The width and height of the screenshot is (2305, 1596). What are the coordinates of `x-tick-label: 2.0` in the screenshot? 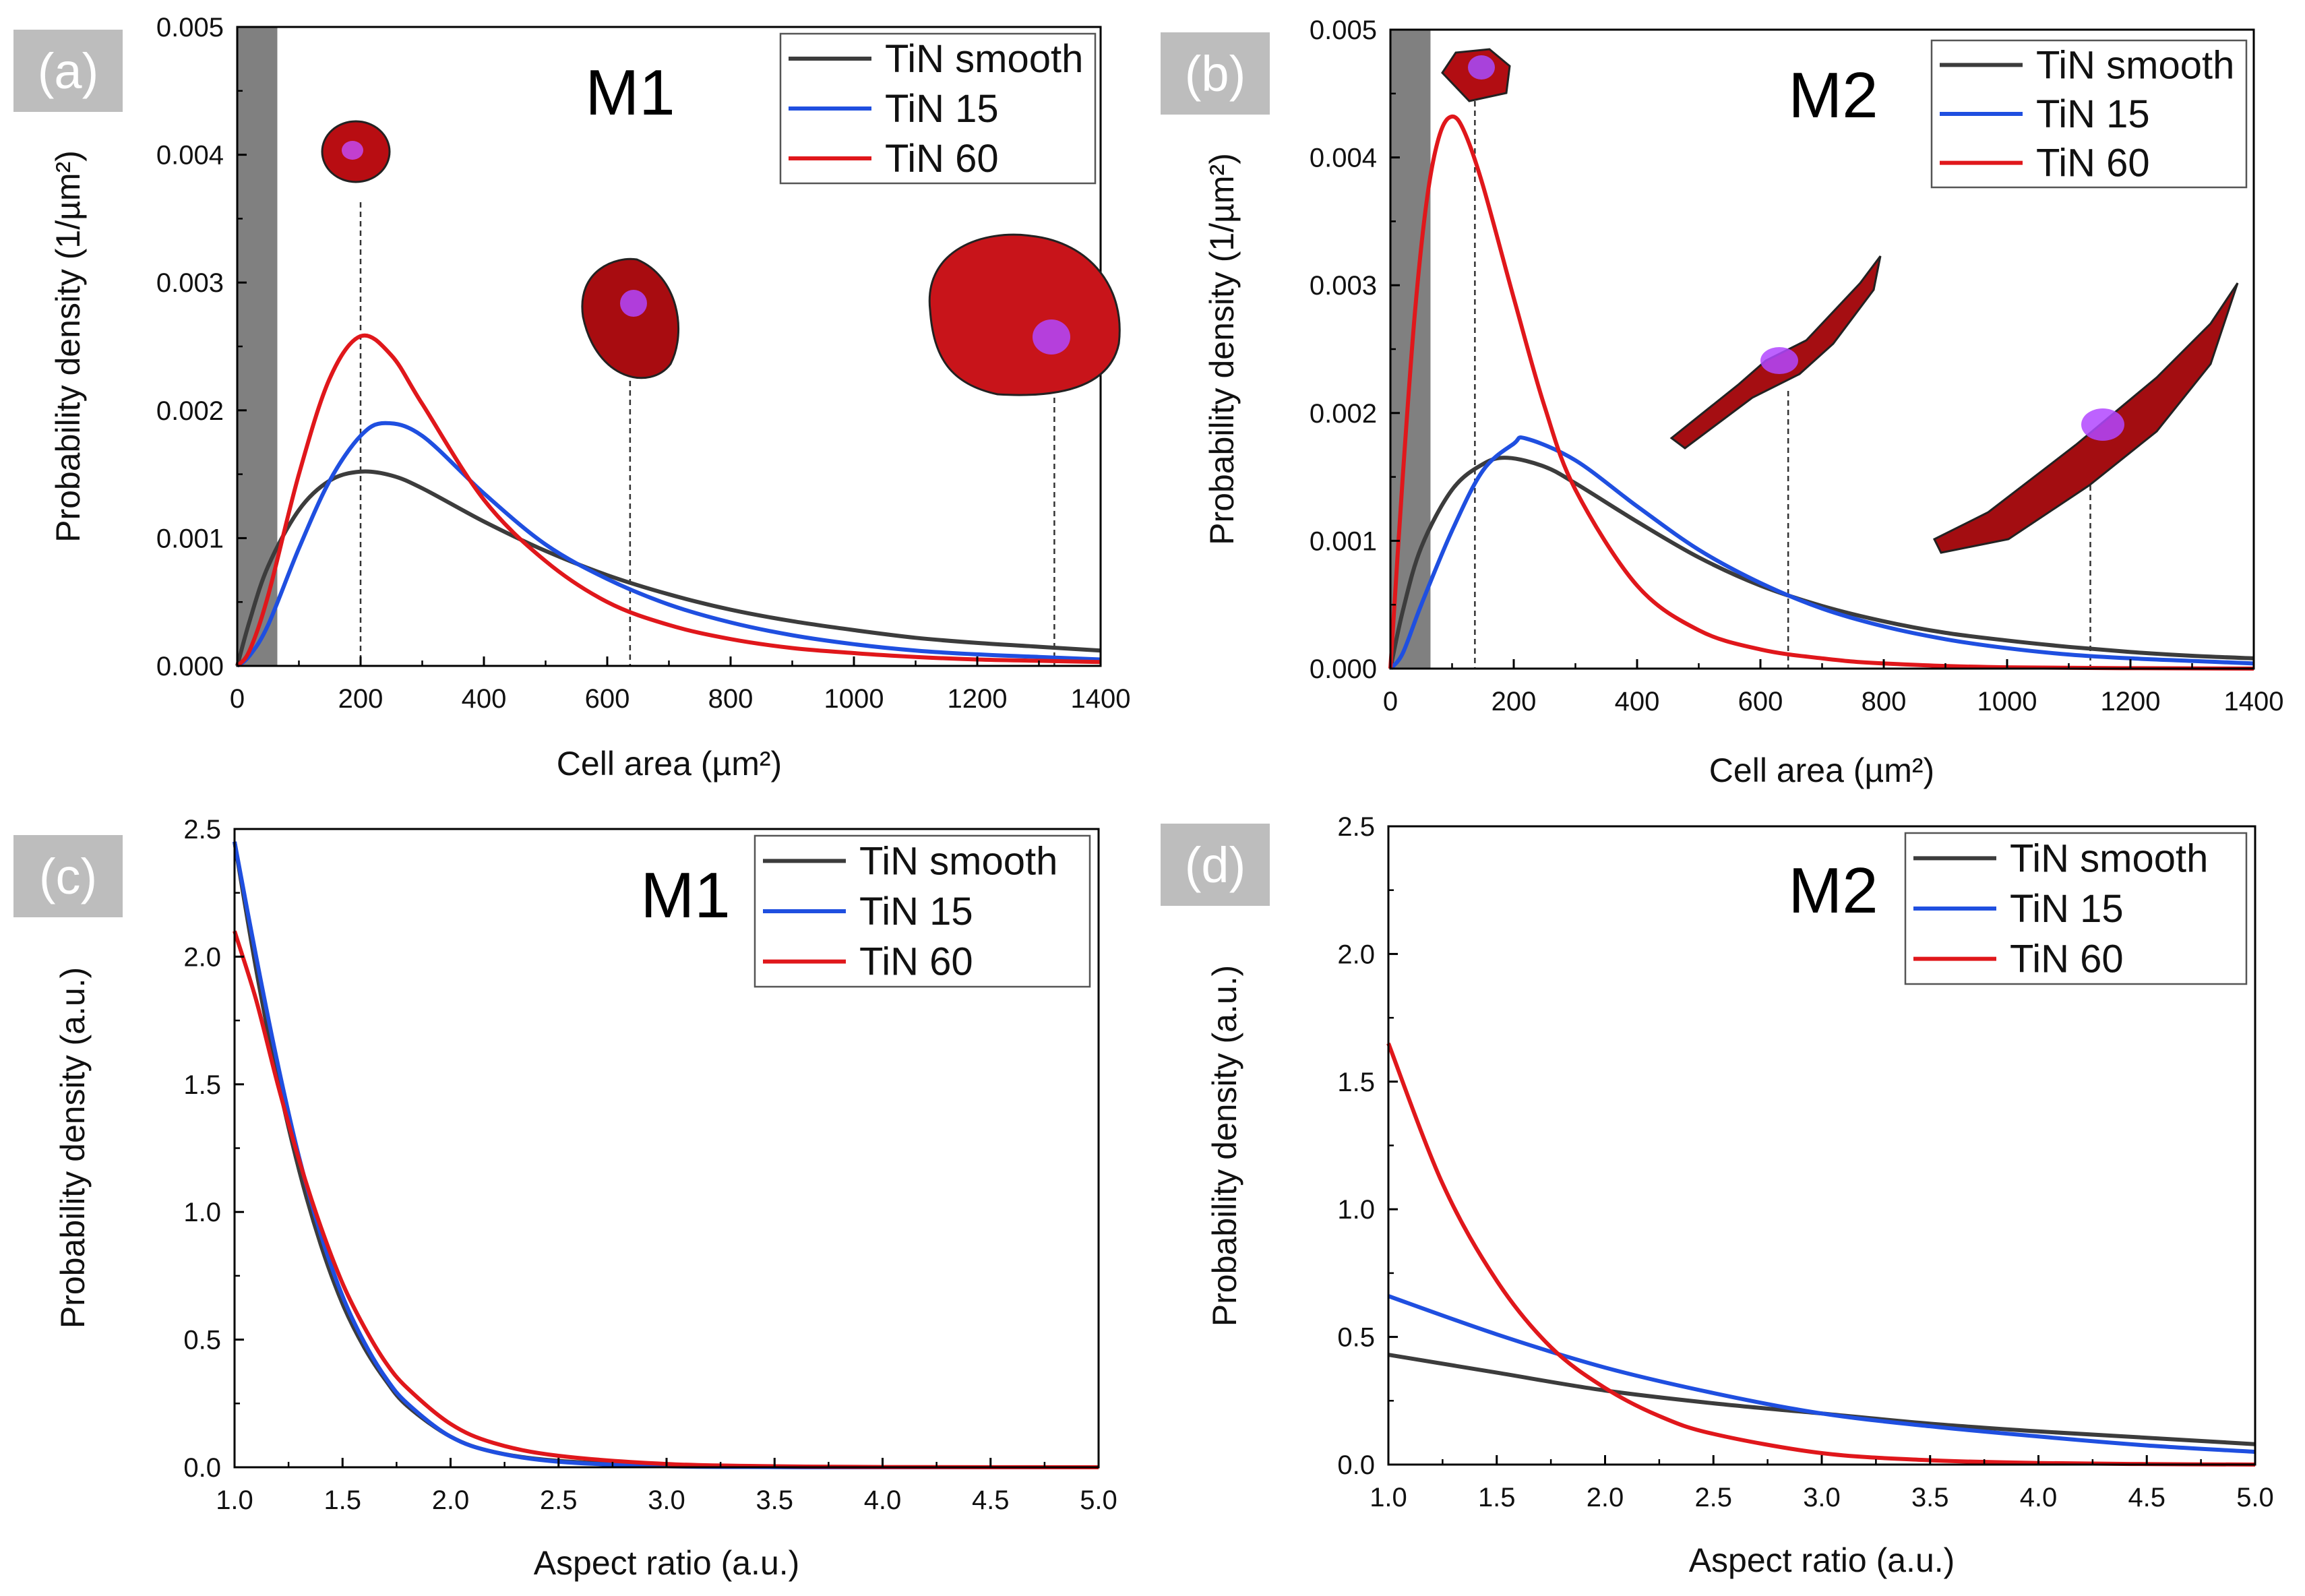 It's located at (451, 1500).